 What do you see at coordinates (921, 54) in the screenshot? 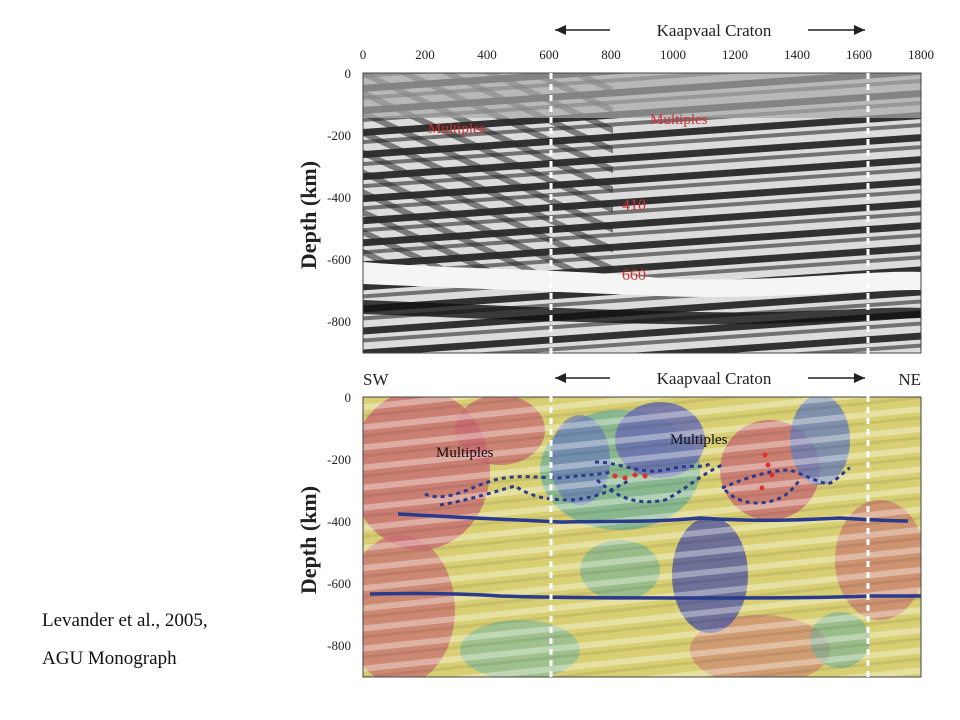
I see `x-tick-label: 1800` at bounding box center [921, 54].